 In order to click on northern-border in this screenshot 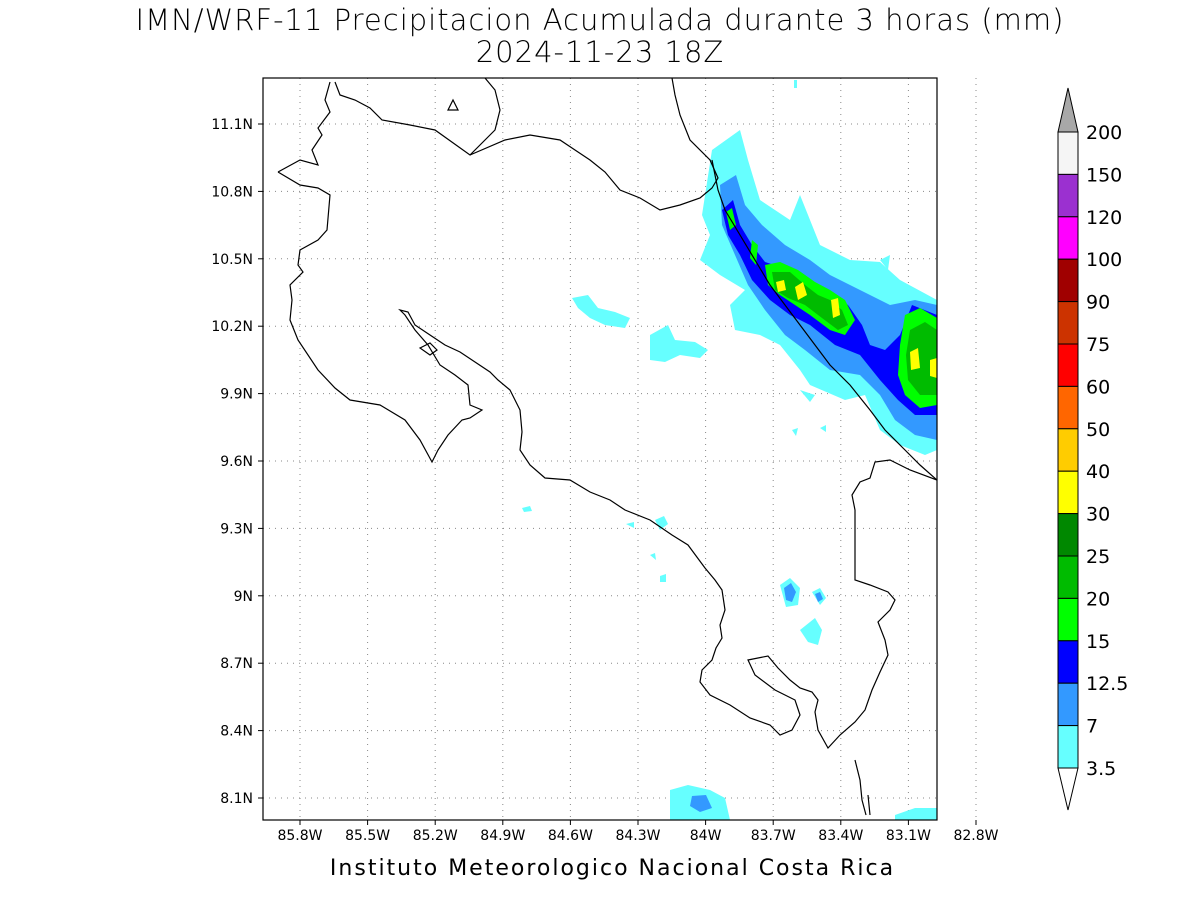, I will do `click(594, 144)`.